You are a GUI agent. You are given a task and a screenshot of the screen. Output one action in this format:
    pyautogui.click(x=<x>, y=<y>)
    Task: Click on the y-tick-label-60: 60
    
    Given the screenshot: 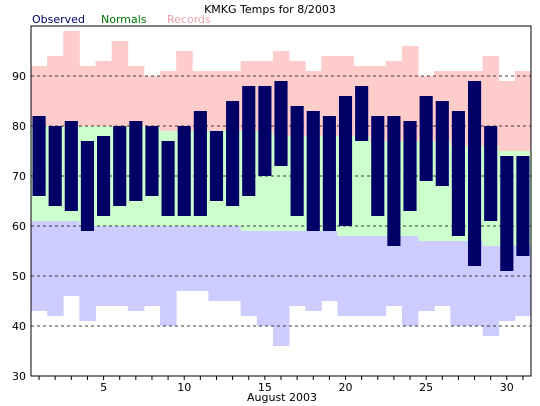 What is the action you would take?
    pyautogui.click(x=19, y=226)
    